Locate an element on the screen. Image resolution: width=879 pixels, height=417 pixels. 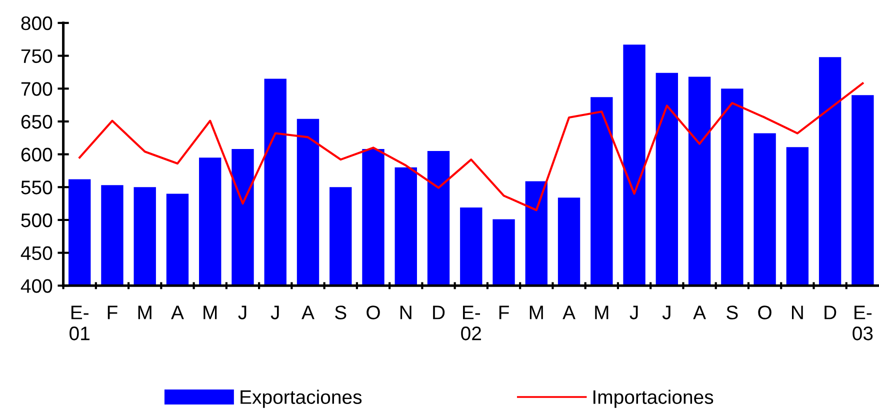
y-tick-label: 550 is located at coordinates (36, 187).